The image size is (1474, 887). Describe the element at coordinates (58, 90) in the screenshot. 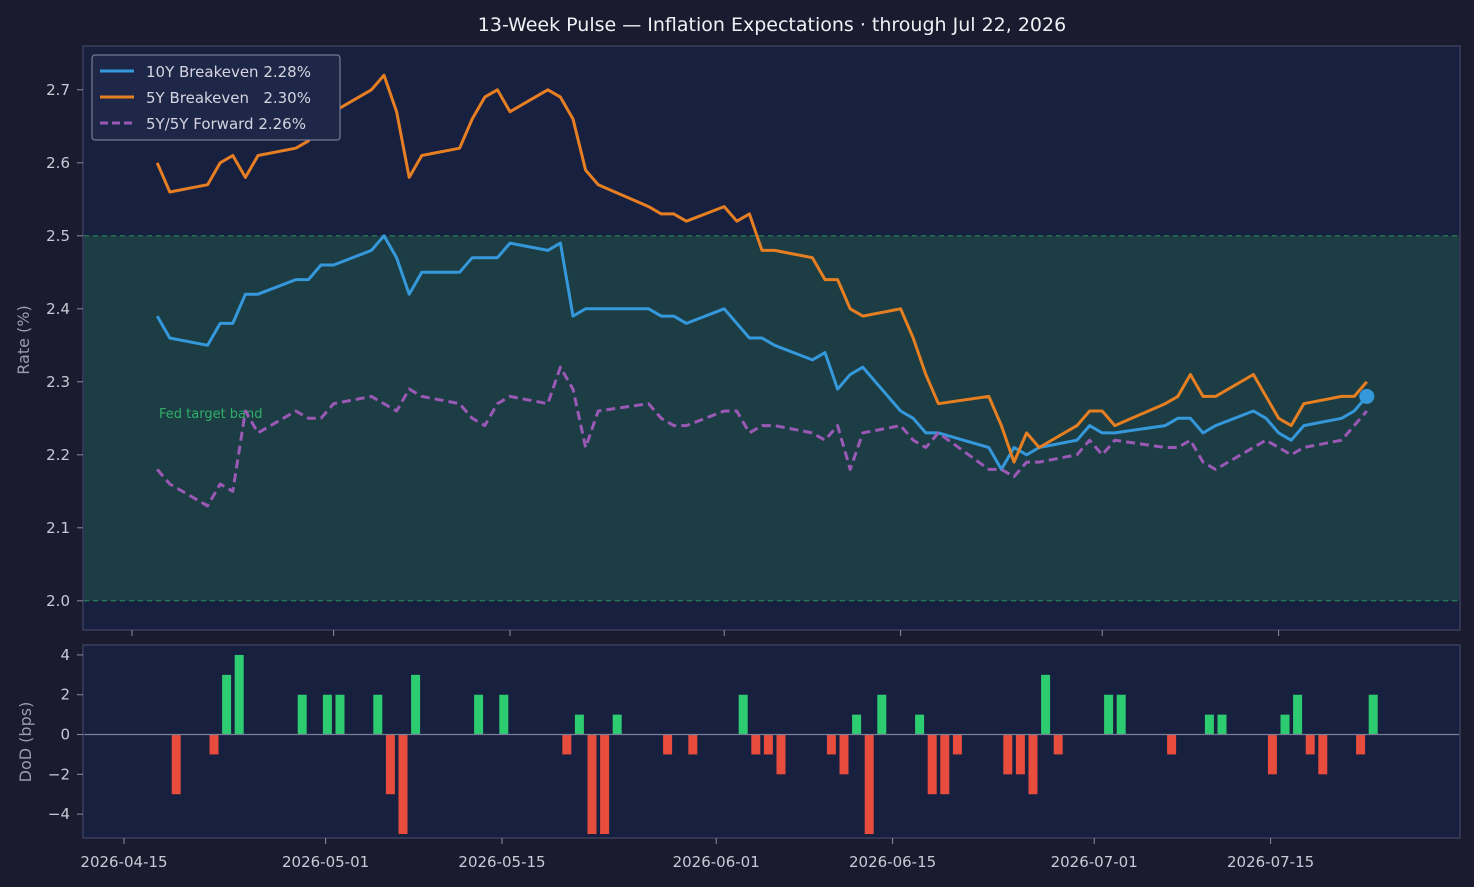

I see `top-y-tick-label: 2.7` at that location.